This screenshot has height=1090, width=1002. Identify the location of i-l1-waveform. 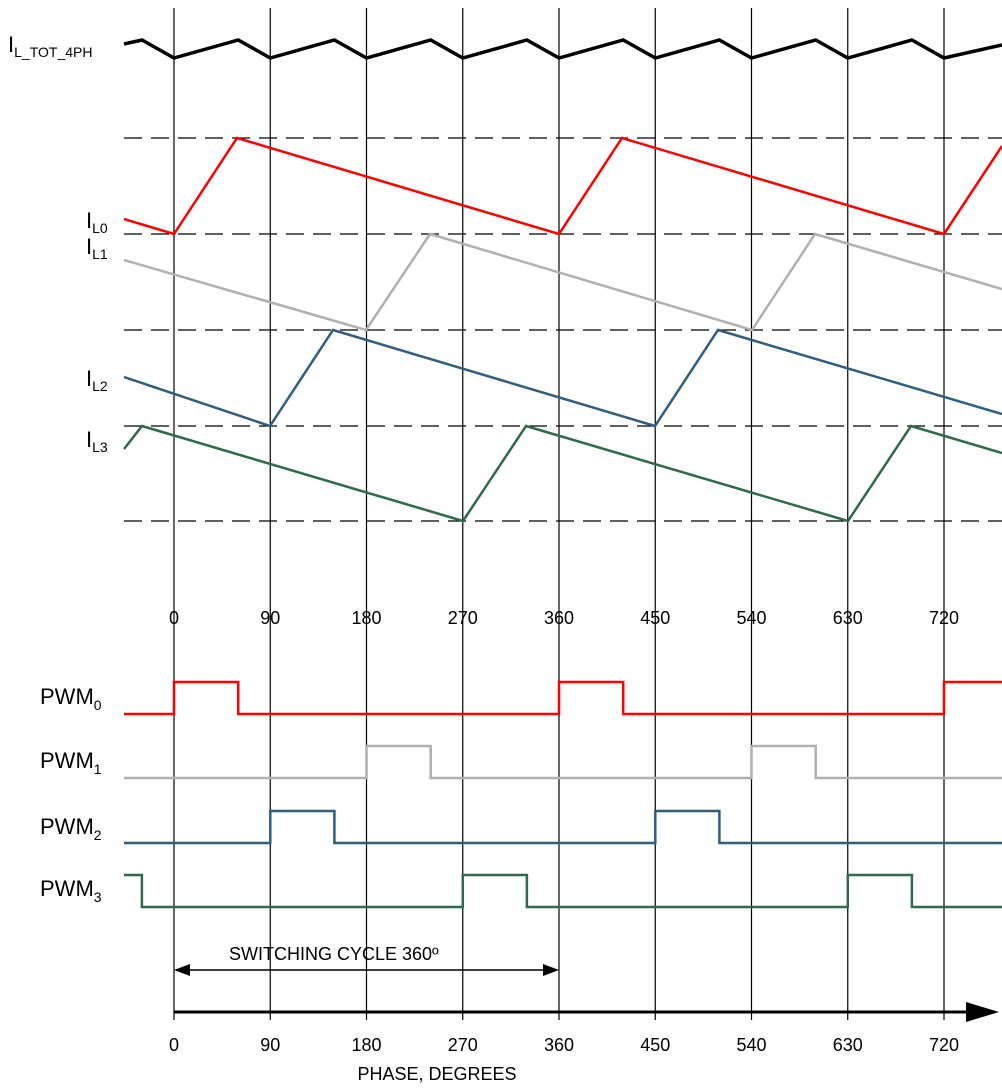
(562, 282).